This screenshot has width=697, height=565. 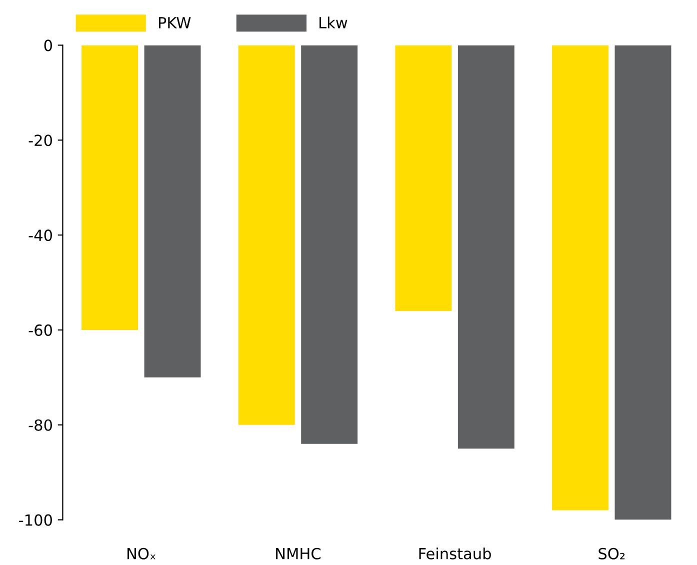 What do you see at coordinates (40, 236) in the screenshot?
I see `y-tick-label: -40` at bounding box center [40, 236].